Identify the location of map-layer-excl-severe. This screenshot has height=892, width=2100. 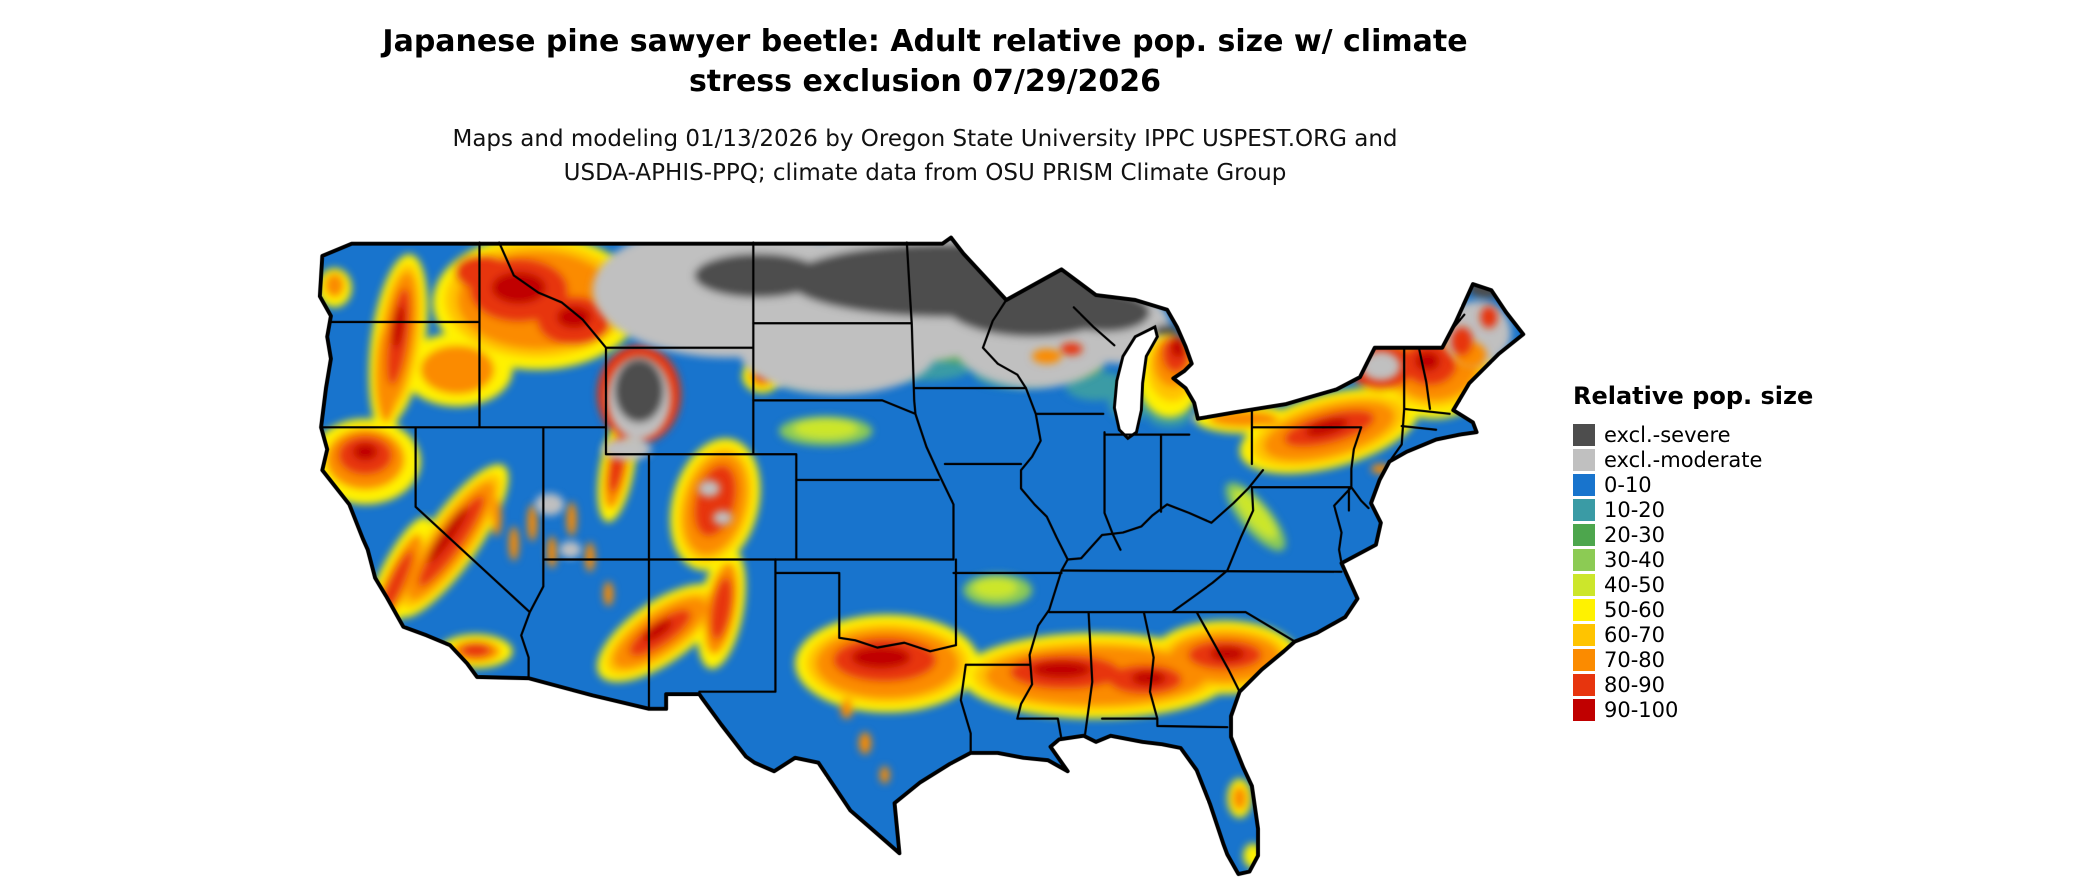
(1059, 333).